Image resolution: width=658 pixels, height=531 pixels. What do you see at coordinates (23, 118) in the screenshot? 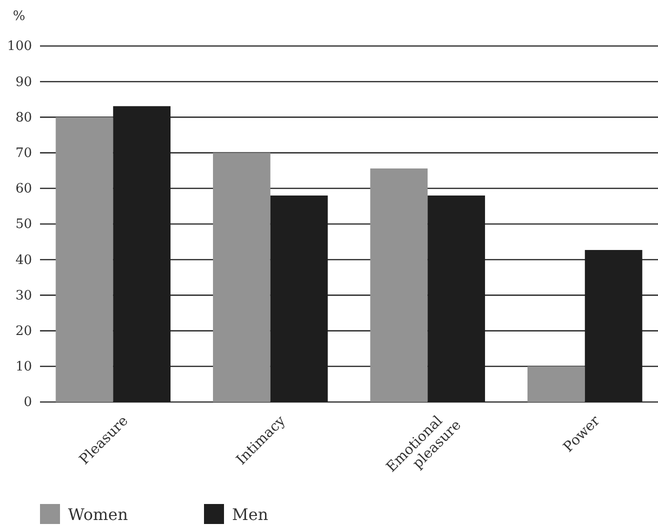
I see `y-tick-label: 80` at bounding box center [23, 118].